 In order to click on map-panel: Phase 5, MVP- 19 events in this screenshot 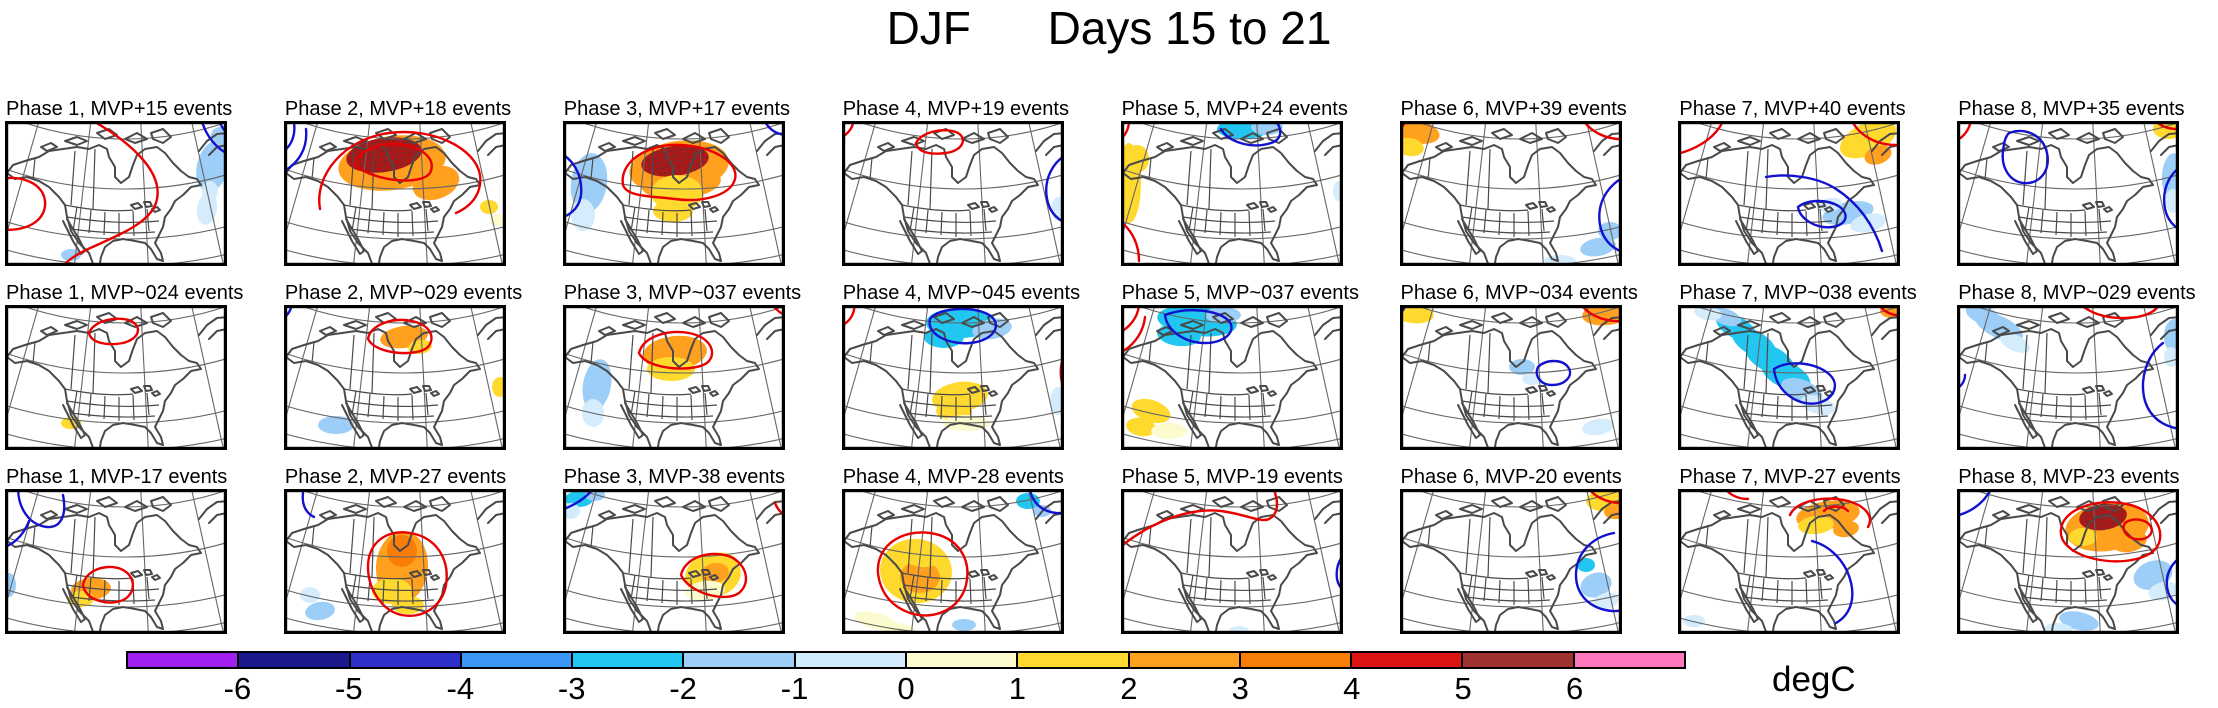, I will do `click(1231, 546)`.